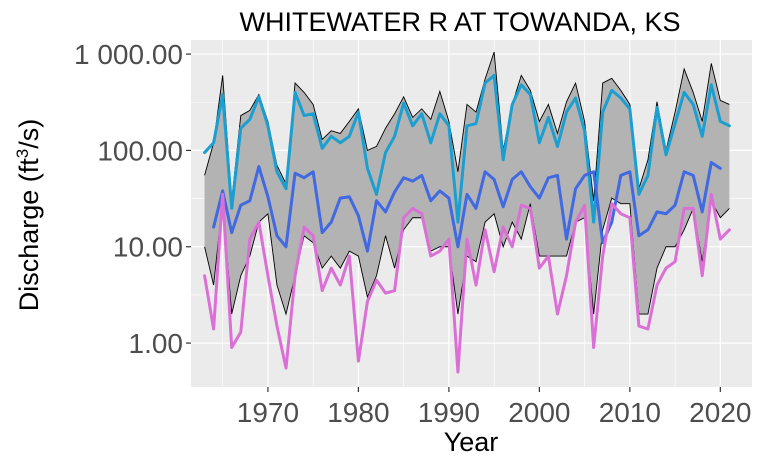 This screenshot has height=464, width=757. Describe the element at coordinates (140, 150) in the screenshot. I see `y-tick-label: 100.00` at that location.